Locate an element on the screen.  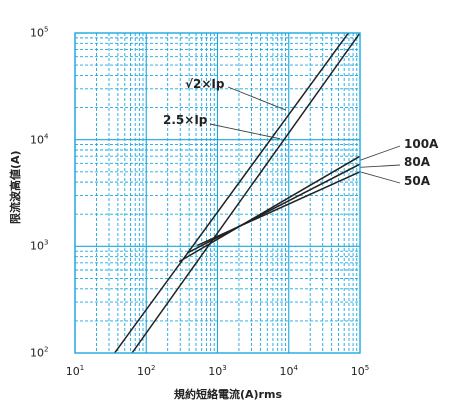
leader-sqrt2-ip is located at coordinates (256, 98).